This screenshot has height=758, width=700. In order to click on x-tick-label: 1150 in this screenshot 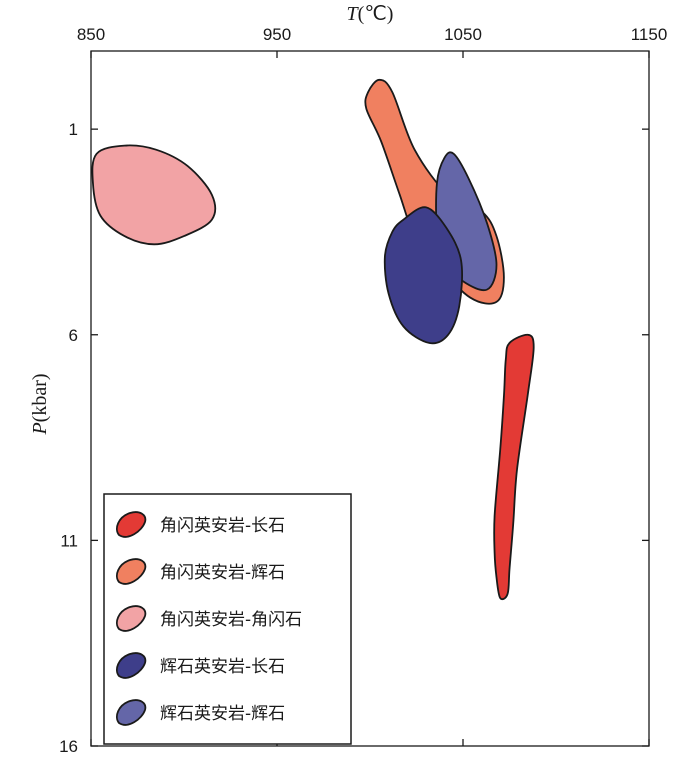, I will do `click(649, 34)`.